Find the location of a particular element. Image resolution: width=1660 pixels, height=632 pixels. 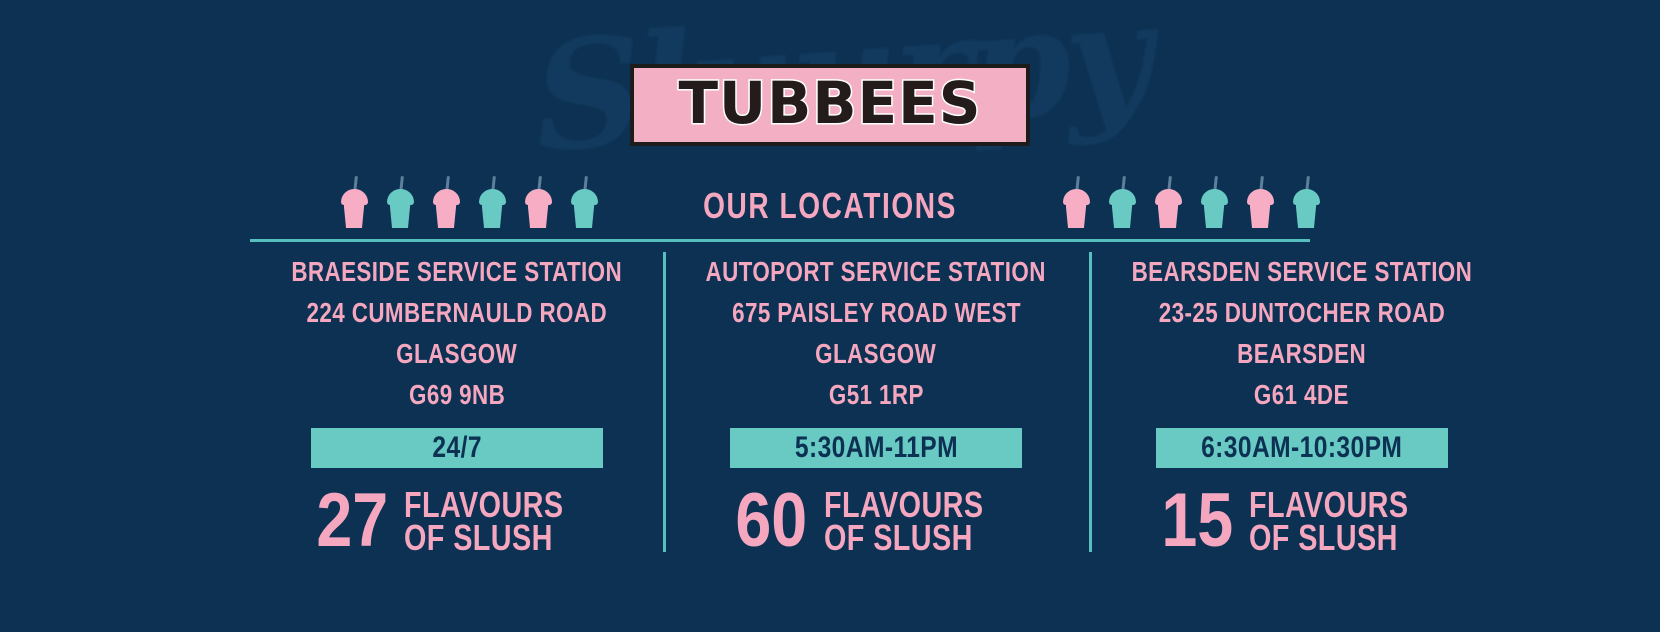

opening-hours-text: 6:30AM-10:30PM is located at coordinates (1302, 447).